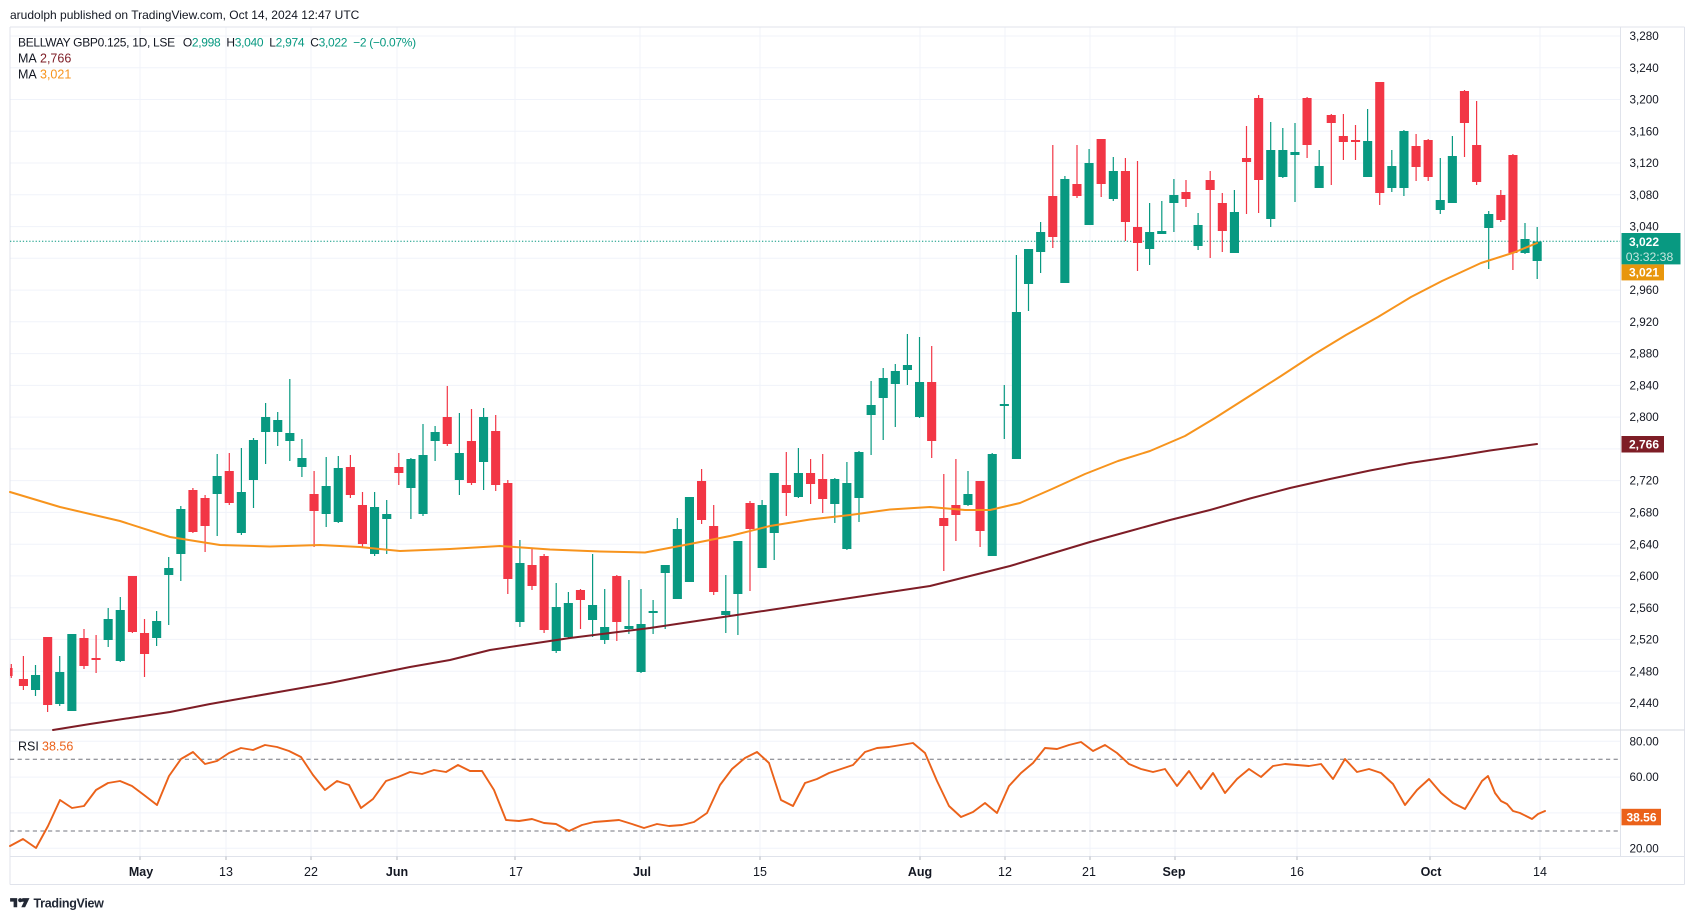 This screenshot has width=1695, height=921. What do you see at coordinates (28, 747) in the screenshot?
I see `svg-text: RSI` at bounding box center [28, 747].